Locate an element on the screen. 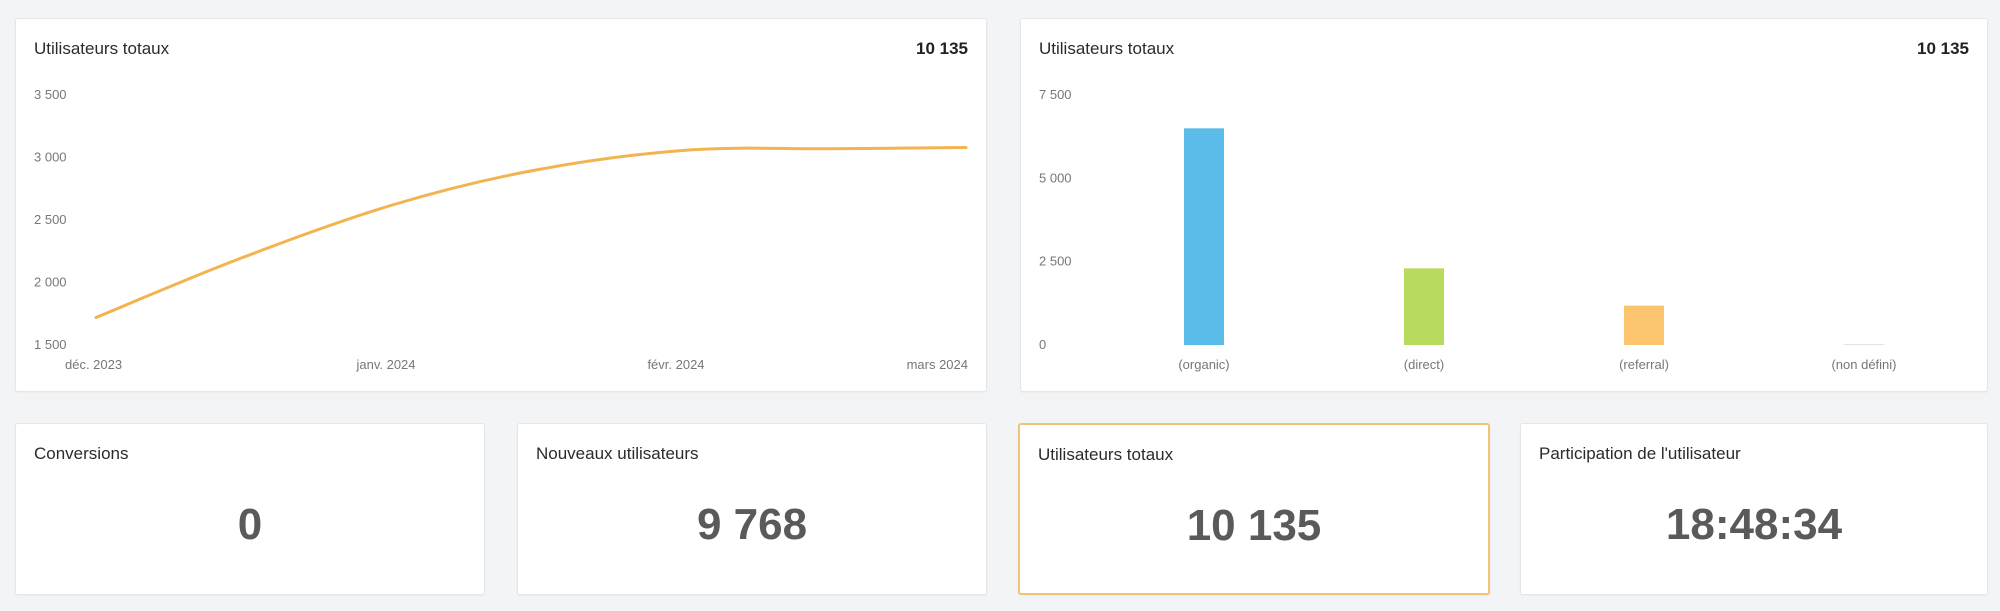  bar-non-defini is located at coordinates (1864, 344).